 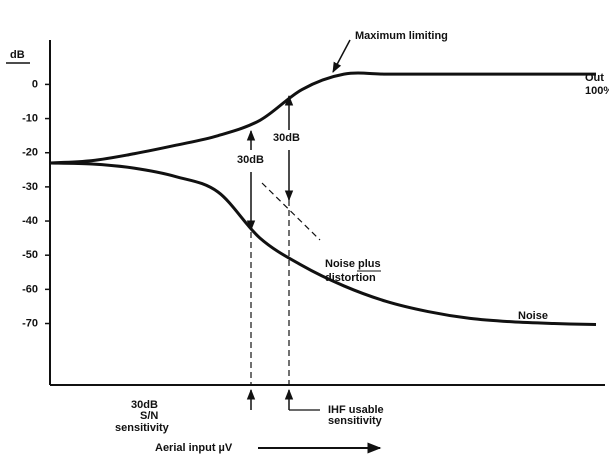 I want to click on y-axis-label: dB, so click(x=17, y=55).